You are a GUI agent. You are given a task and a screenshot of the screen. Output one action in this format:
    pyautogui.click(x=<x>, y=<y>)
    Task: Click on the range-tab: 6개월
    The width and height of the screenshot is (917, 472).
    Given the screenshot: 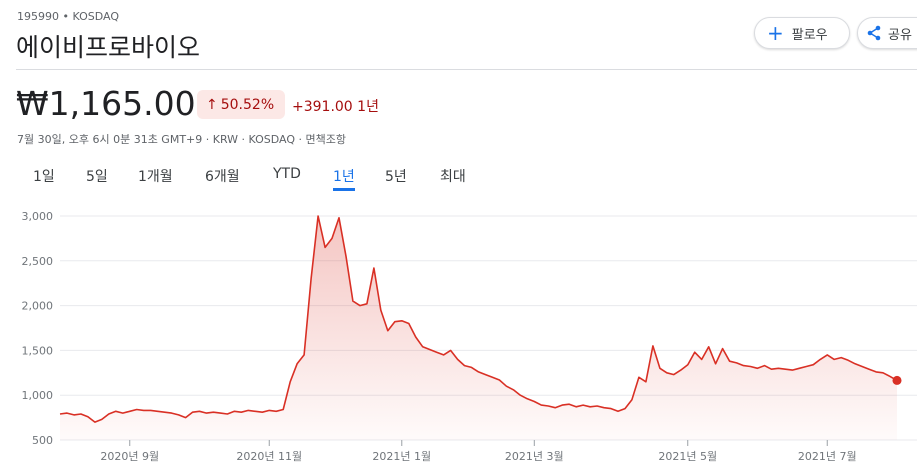 What is the action you would take?
    pyautogui.click(x=222, y=177)
    